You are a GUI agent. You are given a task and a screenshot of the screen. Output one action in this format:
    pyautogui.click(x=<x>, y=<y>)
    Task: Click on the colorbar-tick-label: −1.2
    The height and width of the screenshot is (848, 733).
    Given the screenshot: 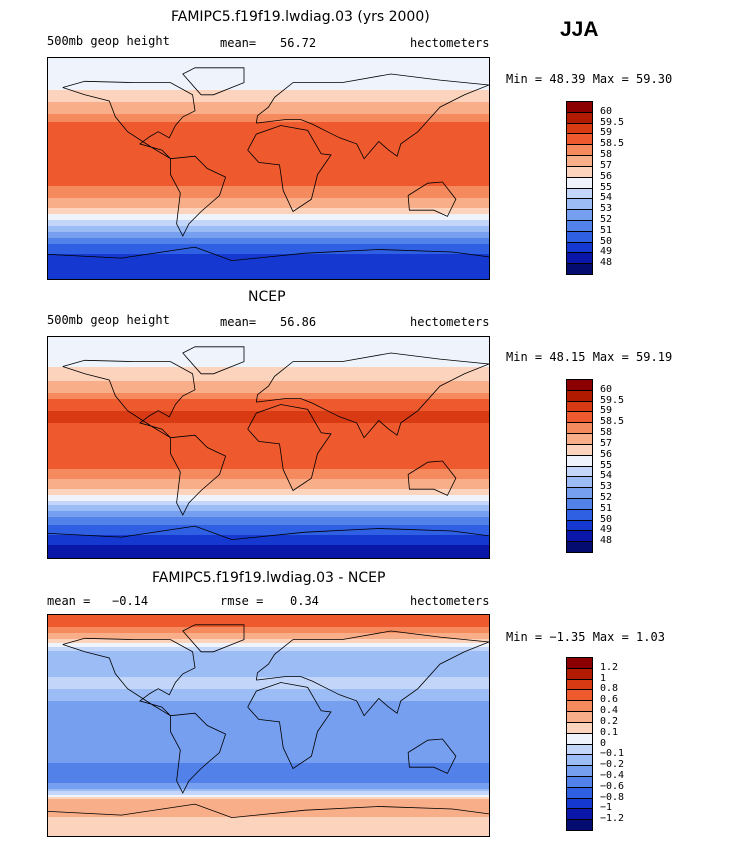 What is the action you would take?
    pyautogui.click(x=612, y=819)
    